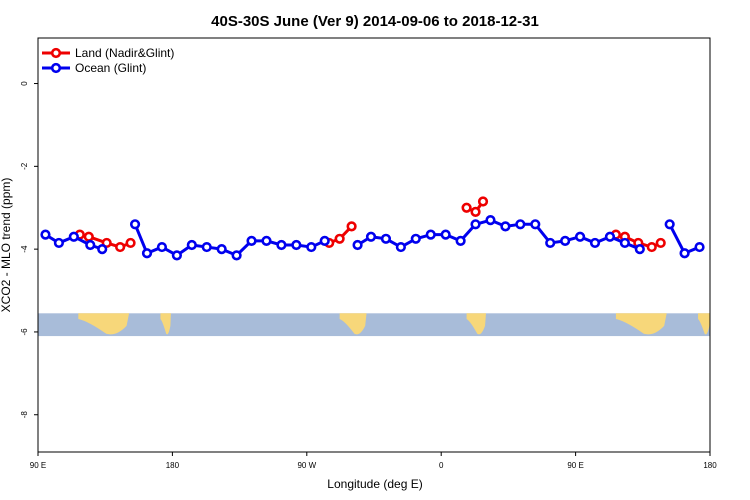  I want to click on x-axis-label: Longitude (deg E), so click(374, 484).